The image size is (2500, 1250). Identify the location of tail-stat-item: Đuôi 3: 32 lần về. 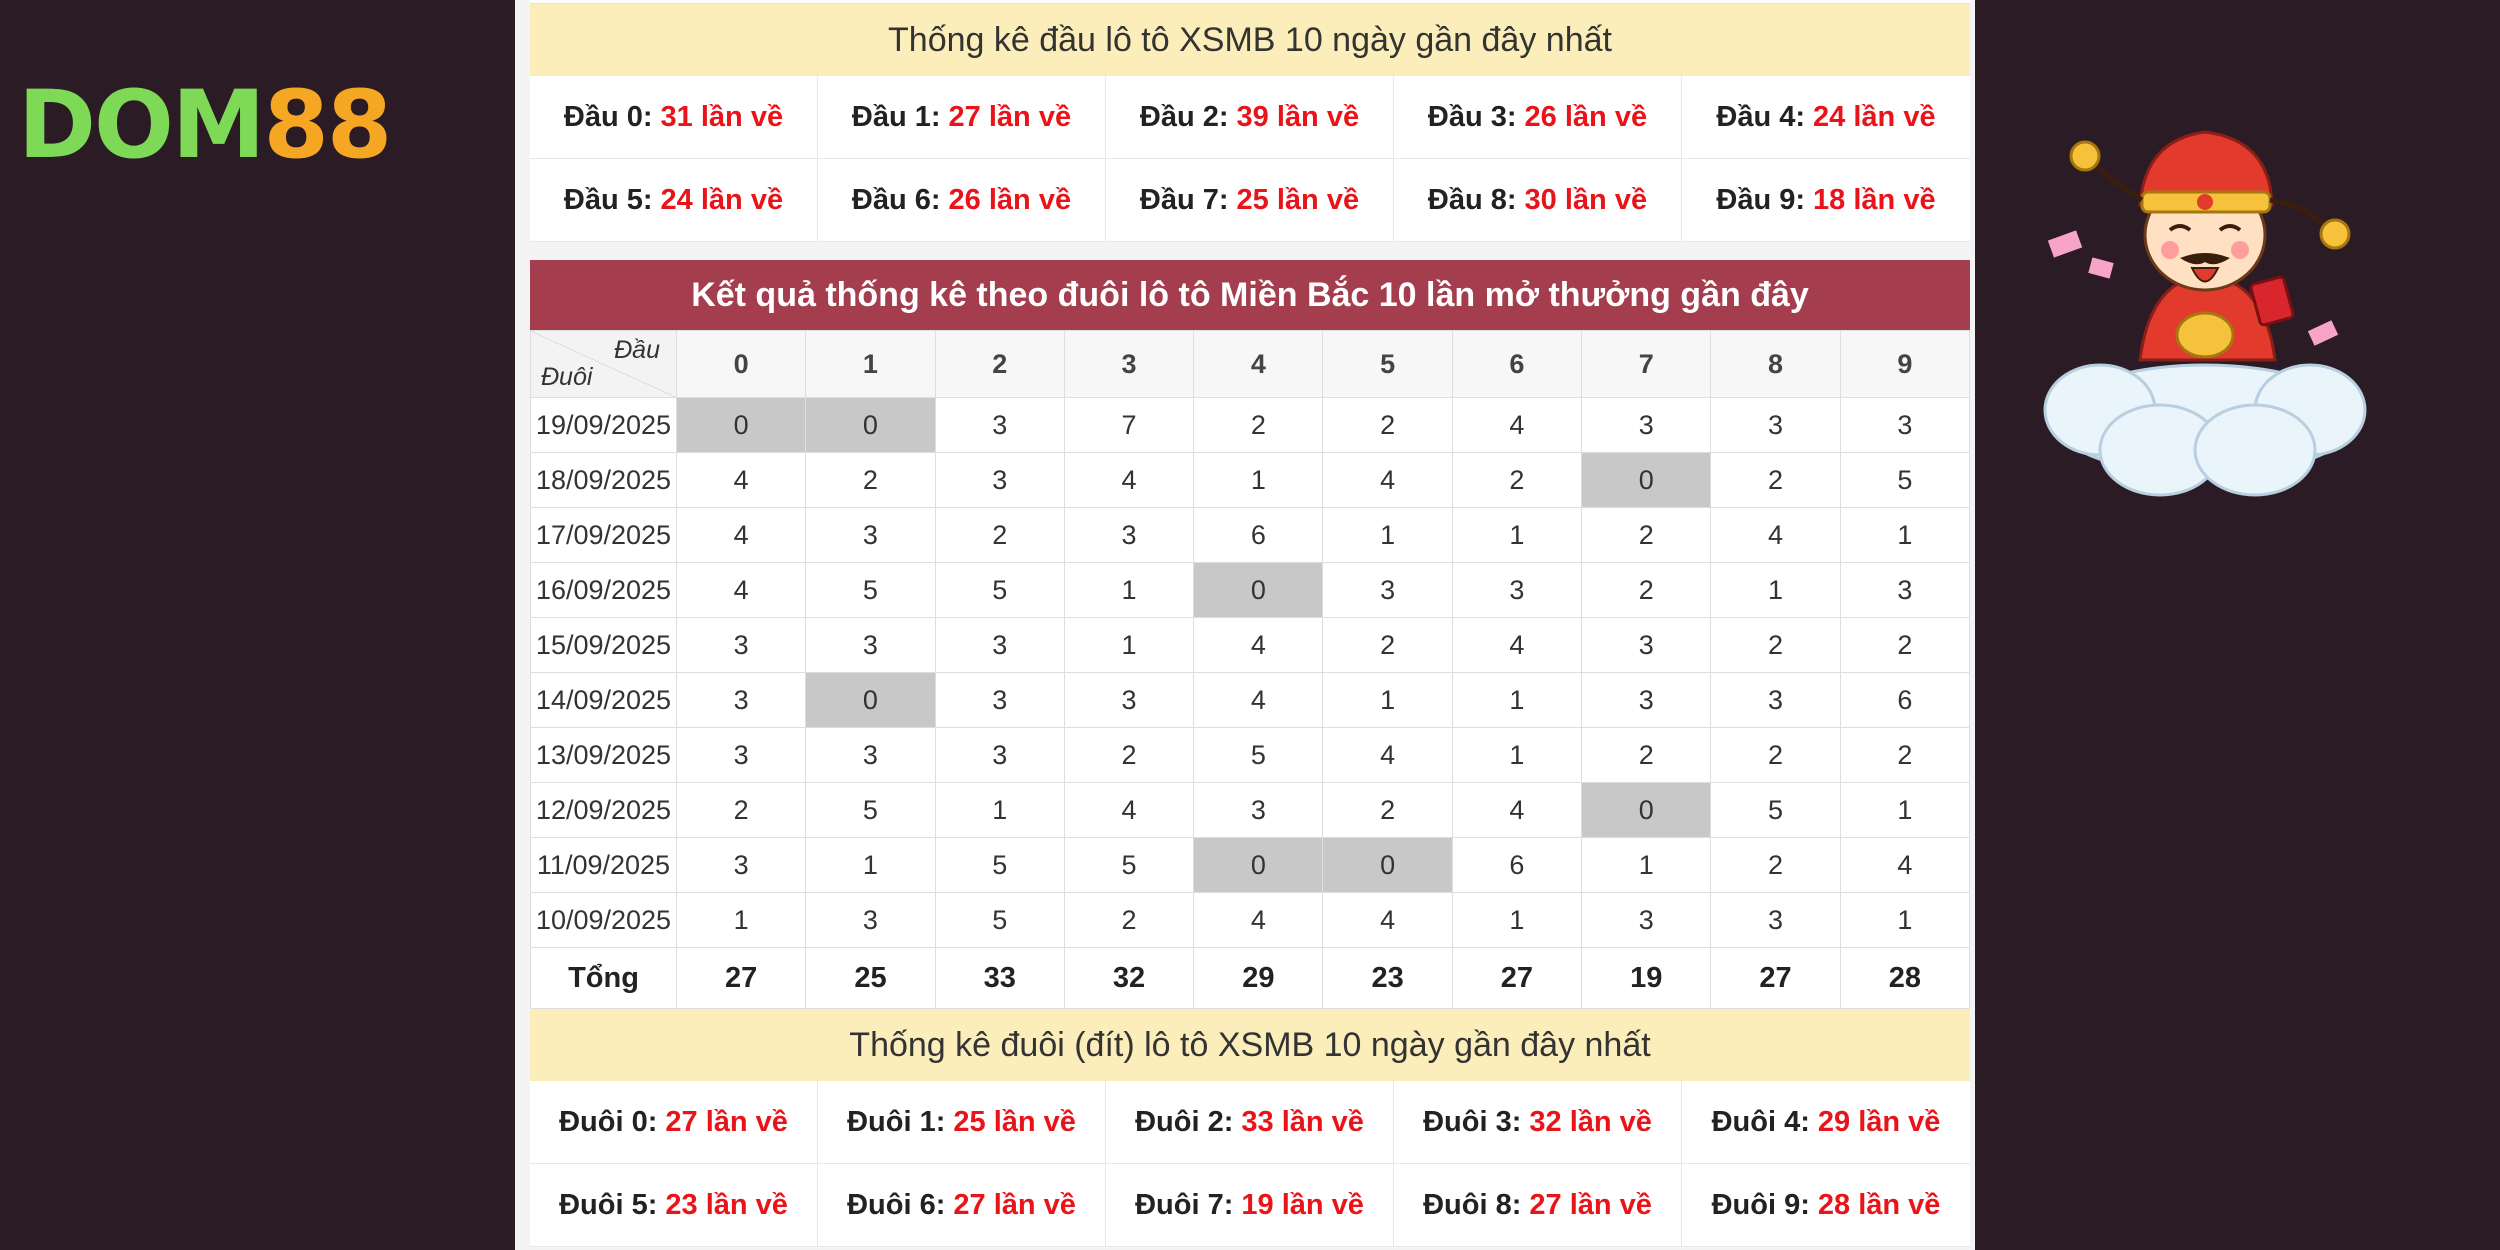
(1538, 1122).